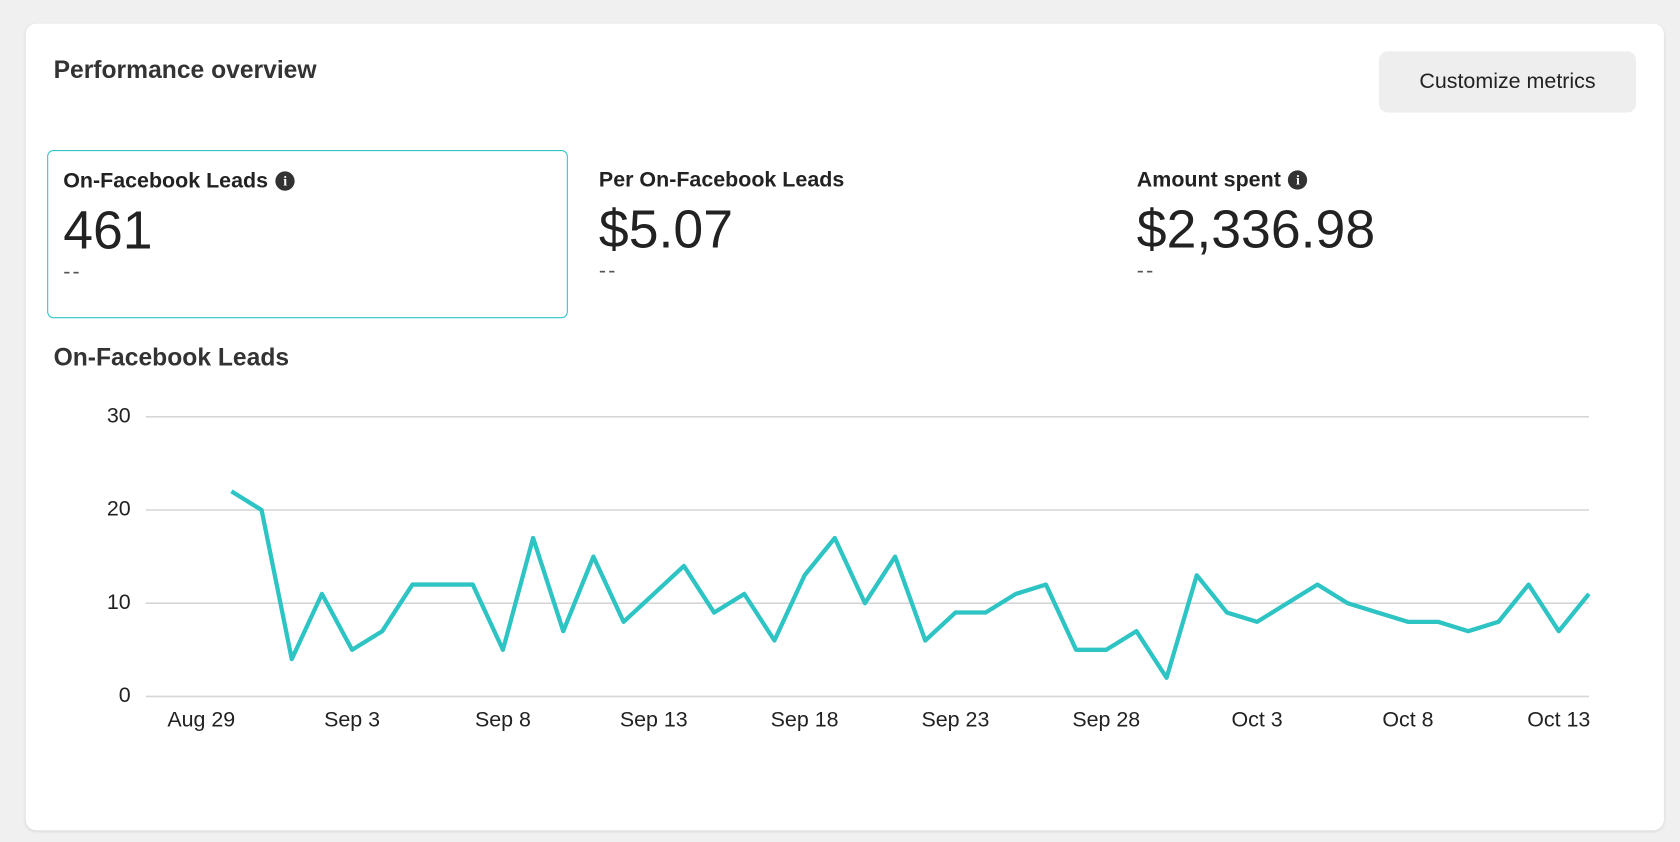 Image resolution: width=1680 pixels, height=842 pixels. I want to click on metric-label: Amount spent, so click(1208, 179).